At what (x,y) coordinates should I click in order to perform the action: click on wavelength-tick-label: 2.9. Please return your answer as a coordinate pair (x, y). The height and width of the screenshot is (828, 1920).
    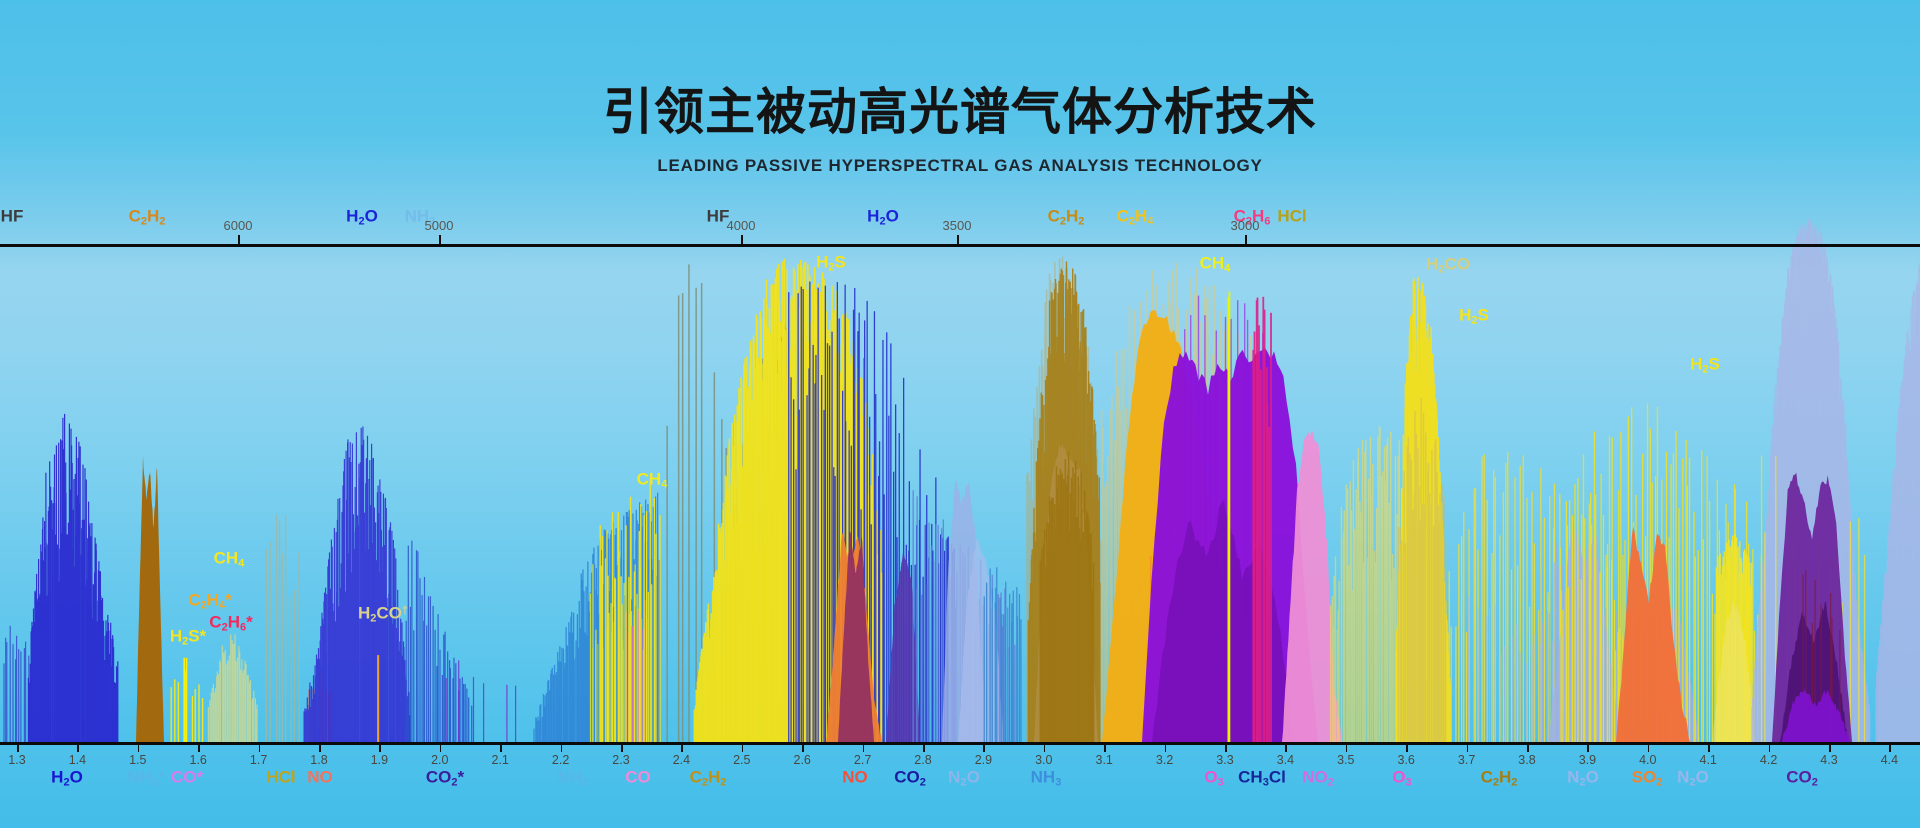
    Looking at the image, I should click on (983, 760).